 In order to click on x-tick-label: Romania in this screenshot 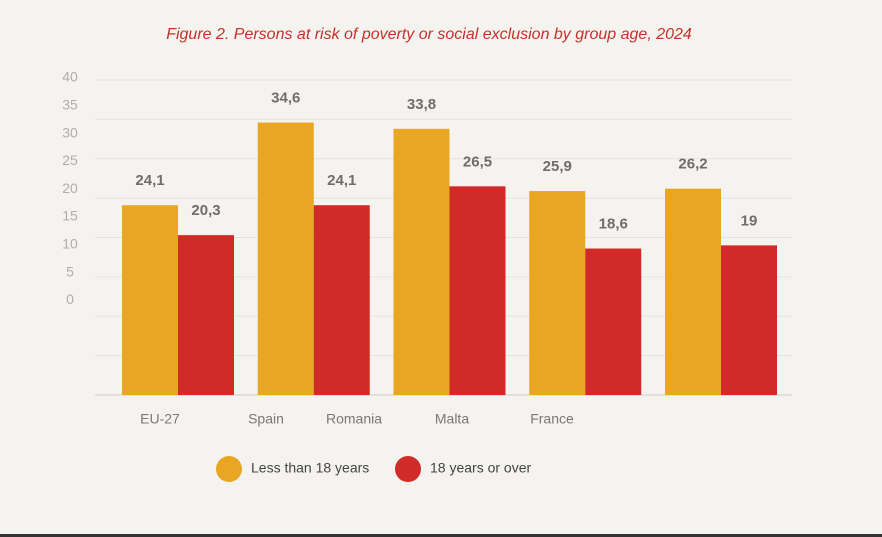, I will do `click(354, 419)`.